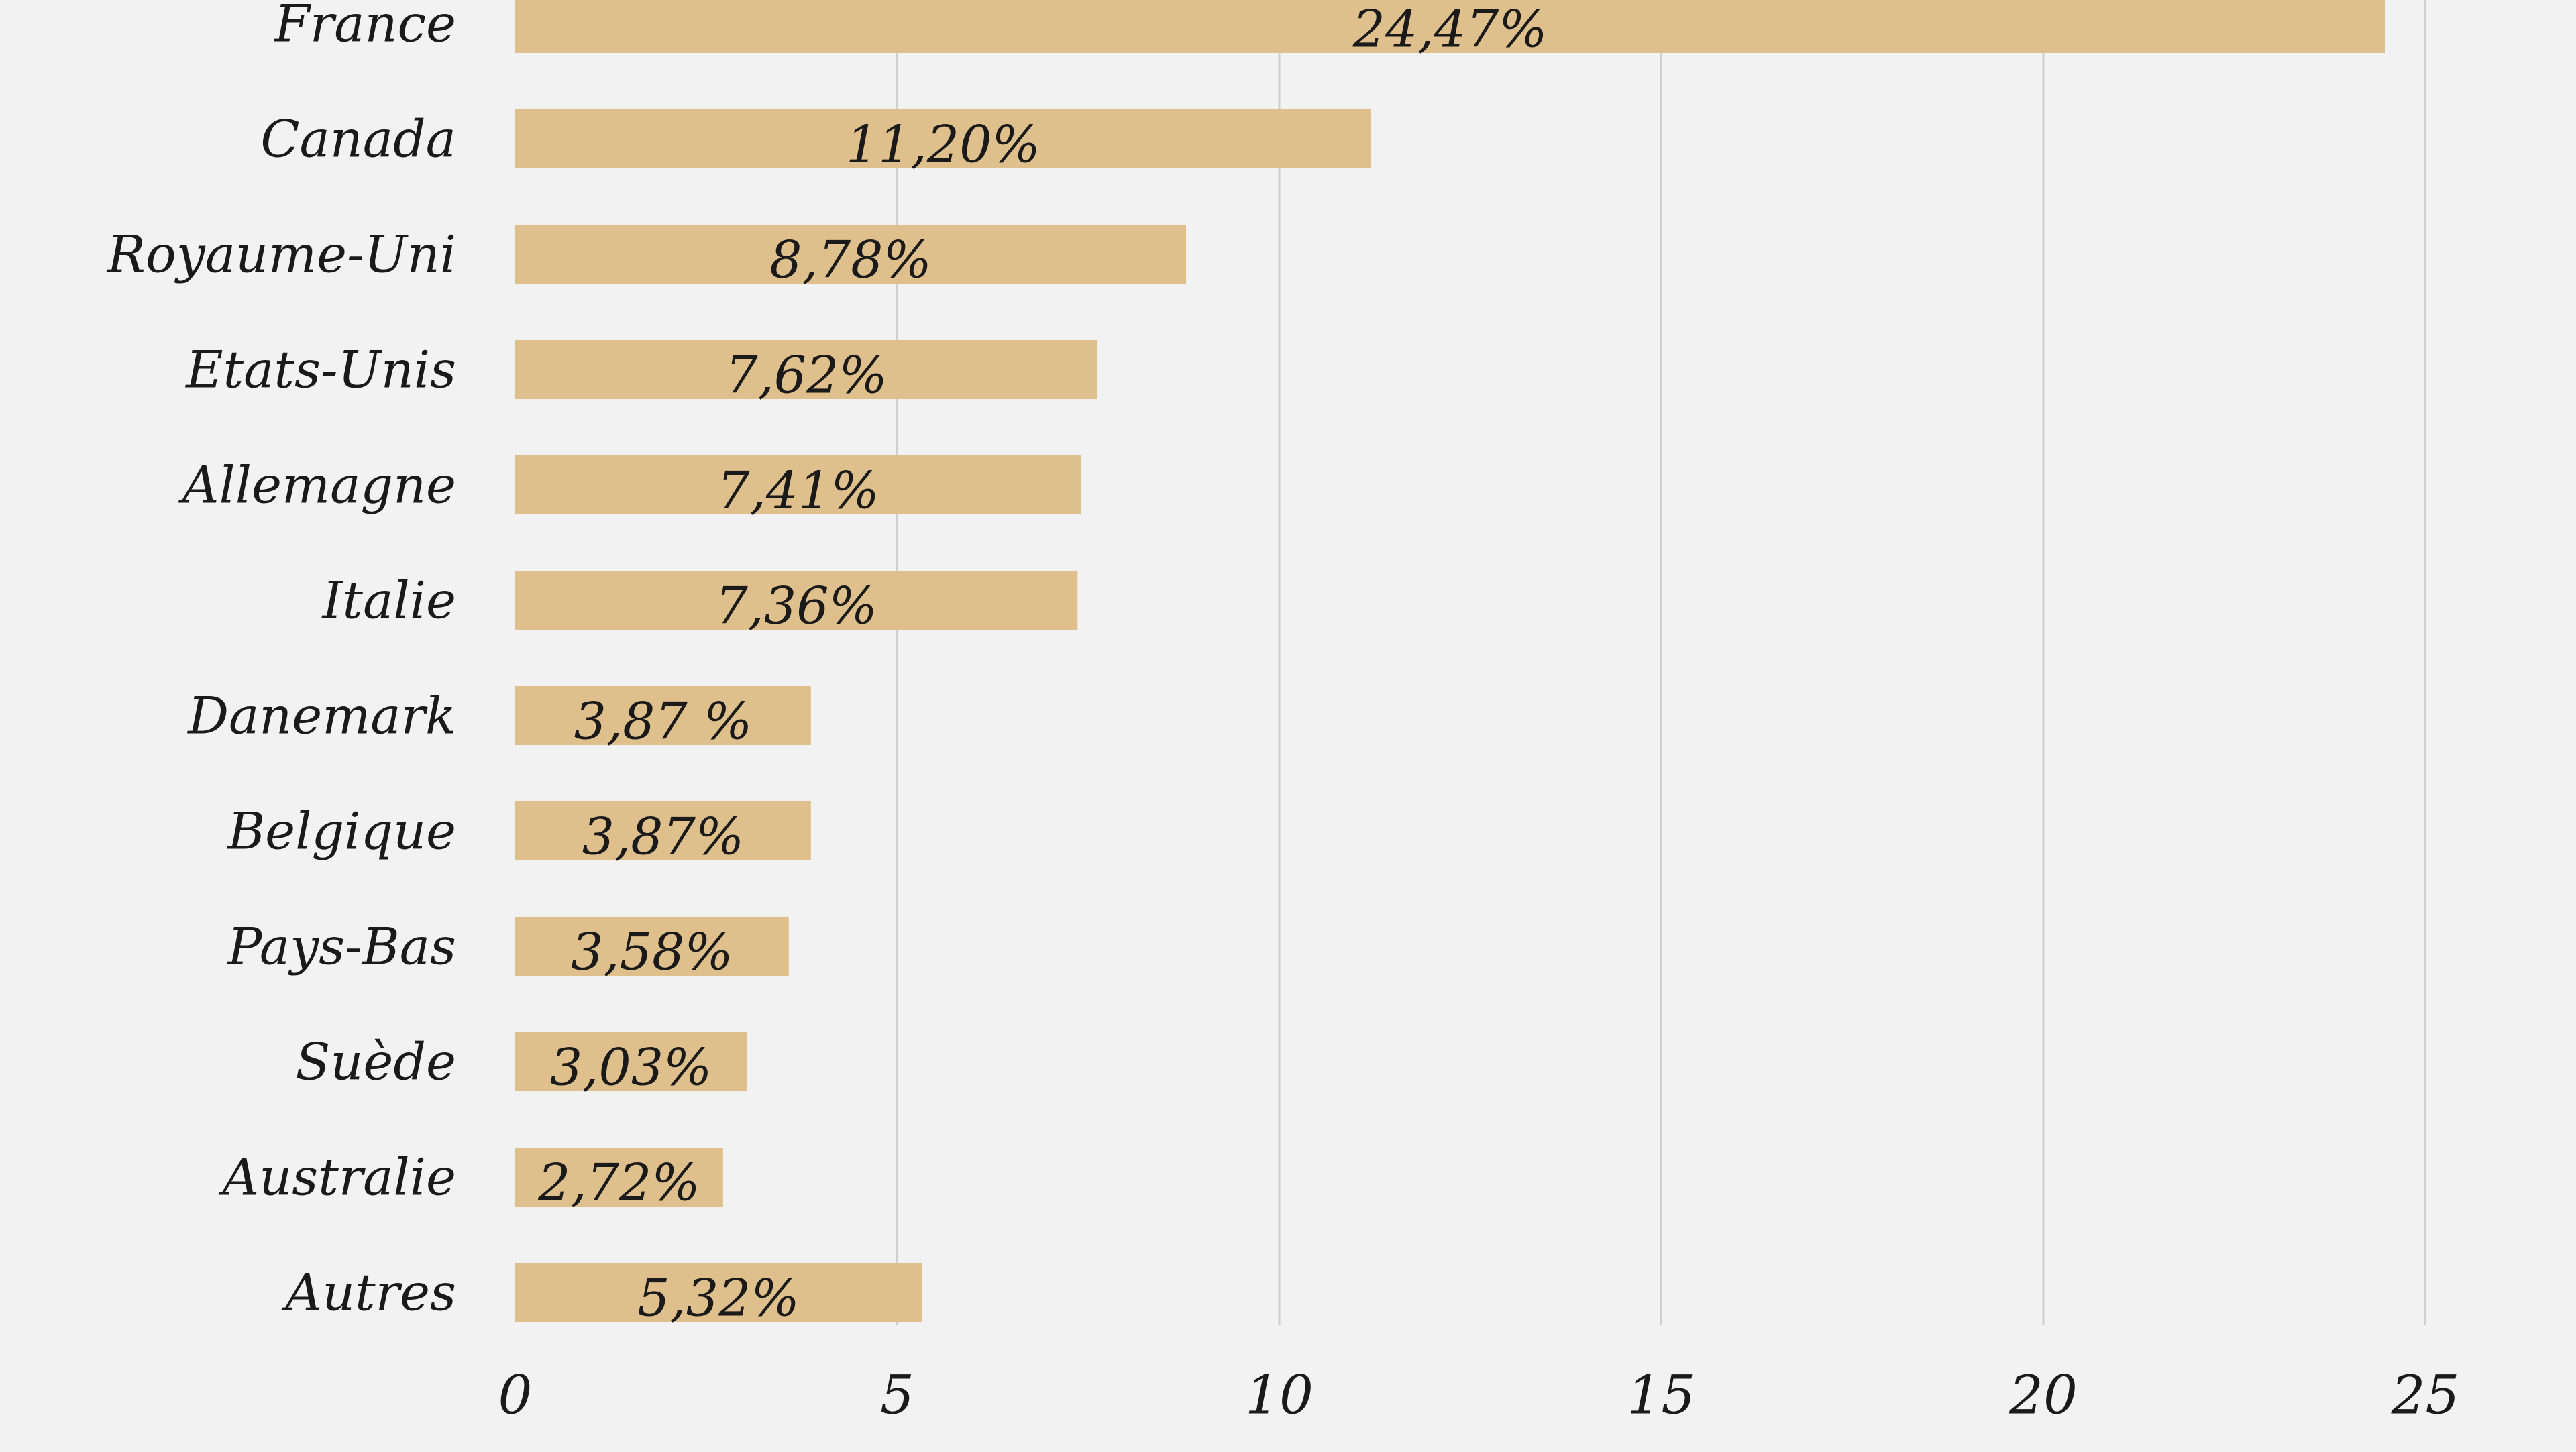 This screenshot has width=2576, height=1452. I want to click on x-tick-label: 0, so click(515, 1395).